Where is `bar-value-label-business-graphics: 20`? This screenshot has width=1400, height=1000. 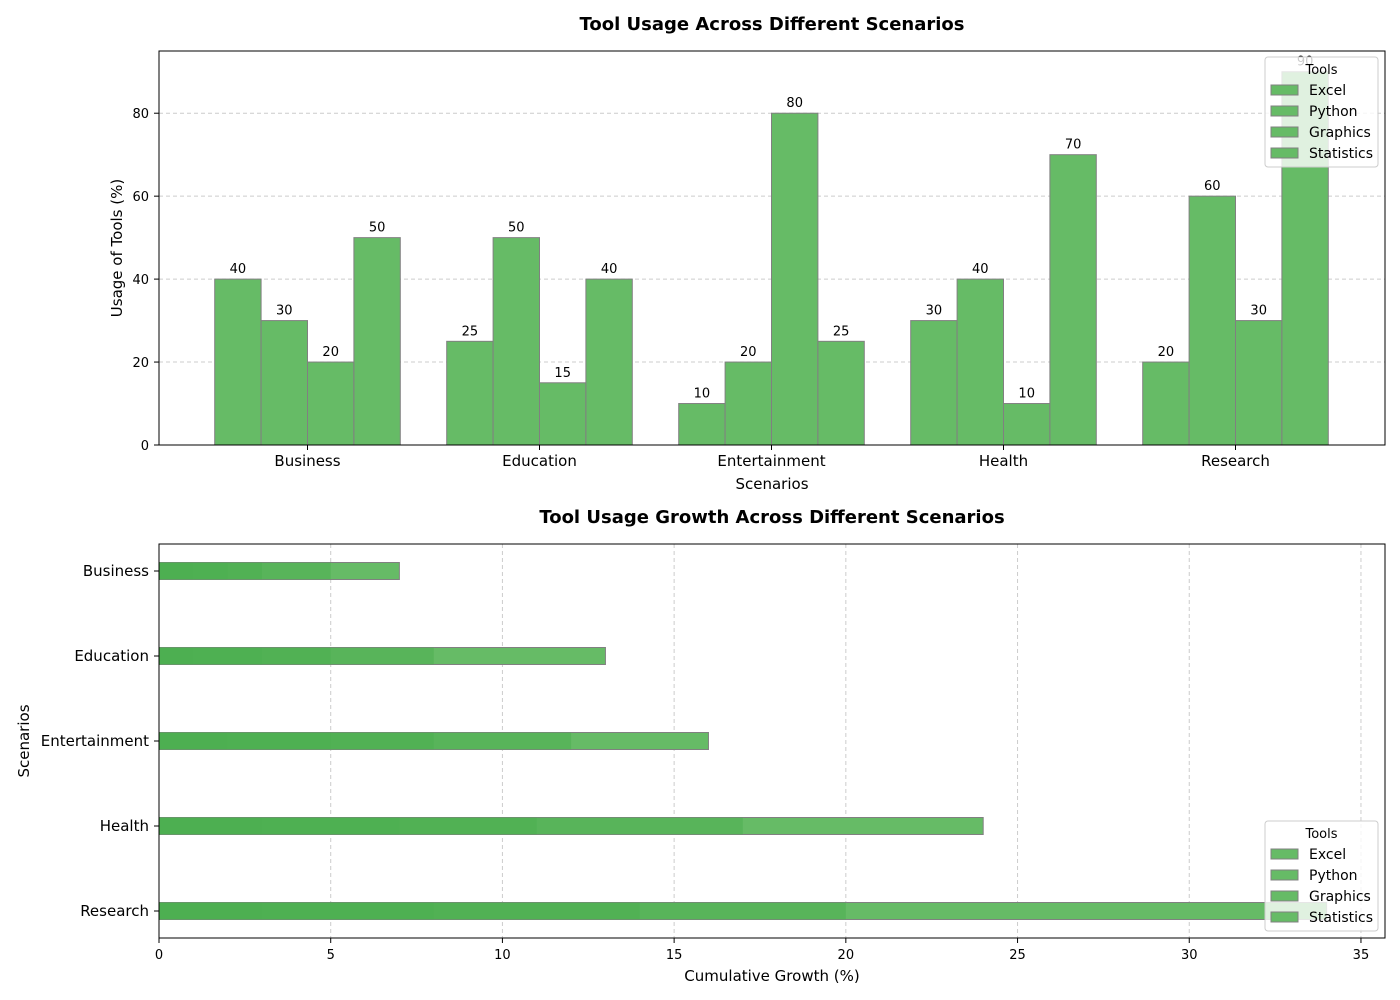
bar-value-label-business-graphics: 20 is located at coordinates (330, 352).